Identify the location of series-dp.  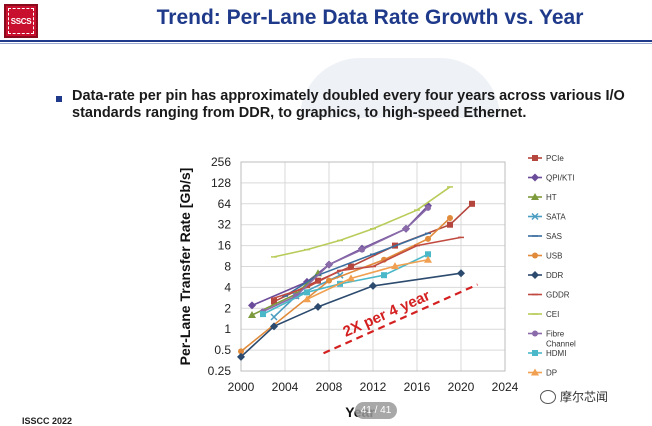
(367, 279).